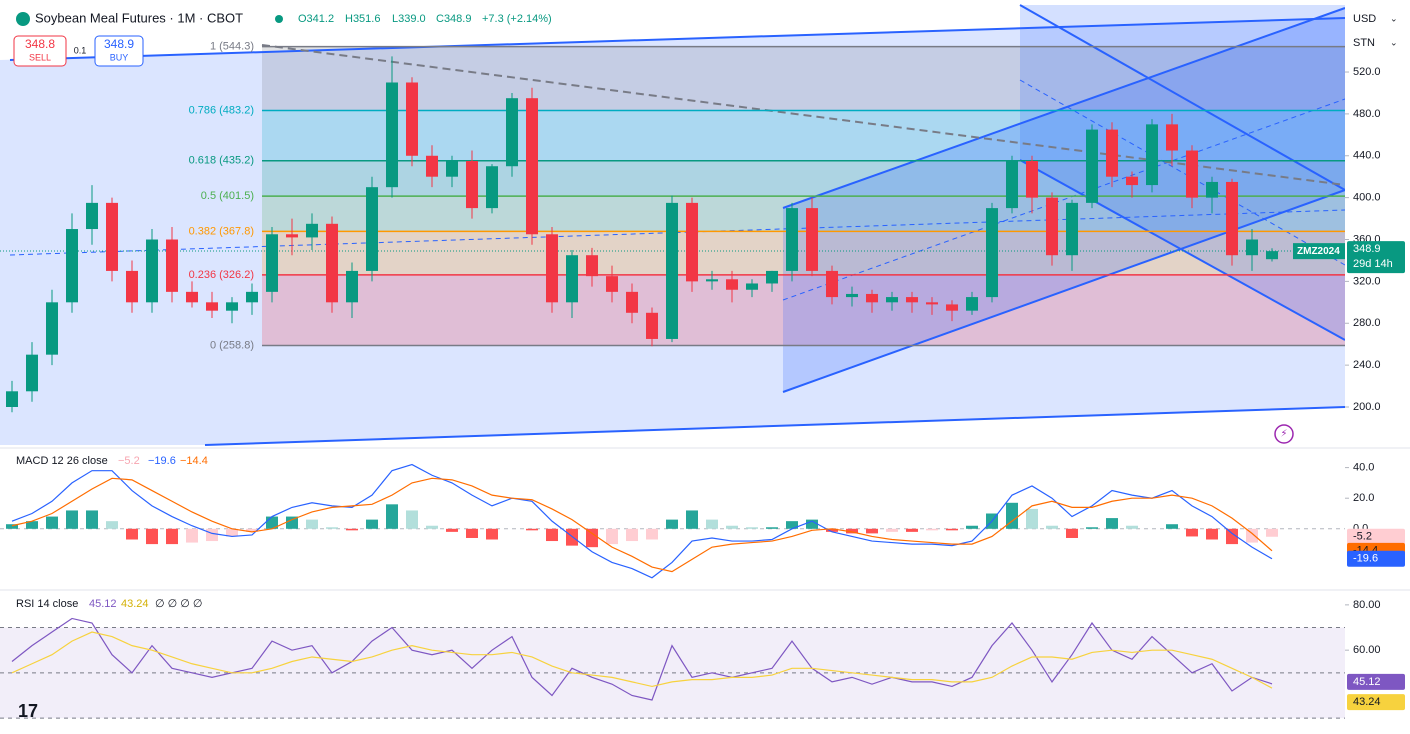 This screenshot has height=734, width=1410. I want to click on rsi-tag: 45.12, so click(1367, 682).